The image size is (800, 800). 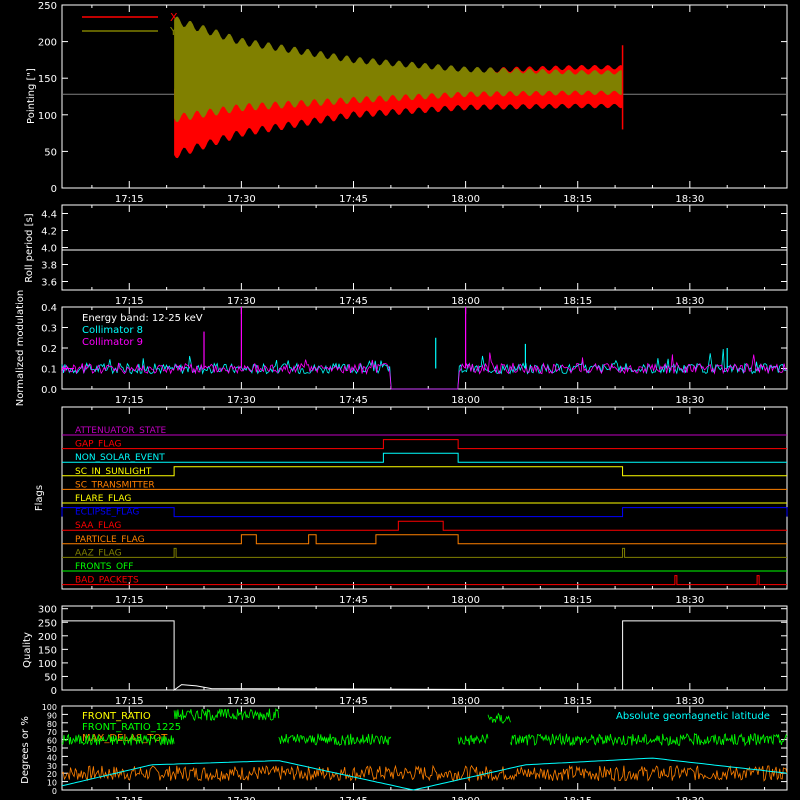 I want to click on flag-label: FRONTS_OFF, so click(x=104, y=567).